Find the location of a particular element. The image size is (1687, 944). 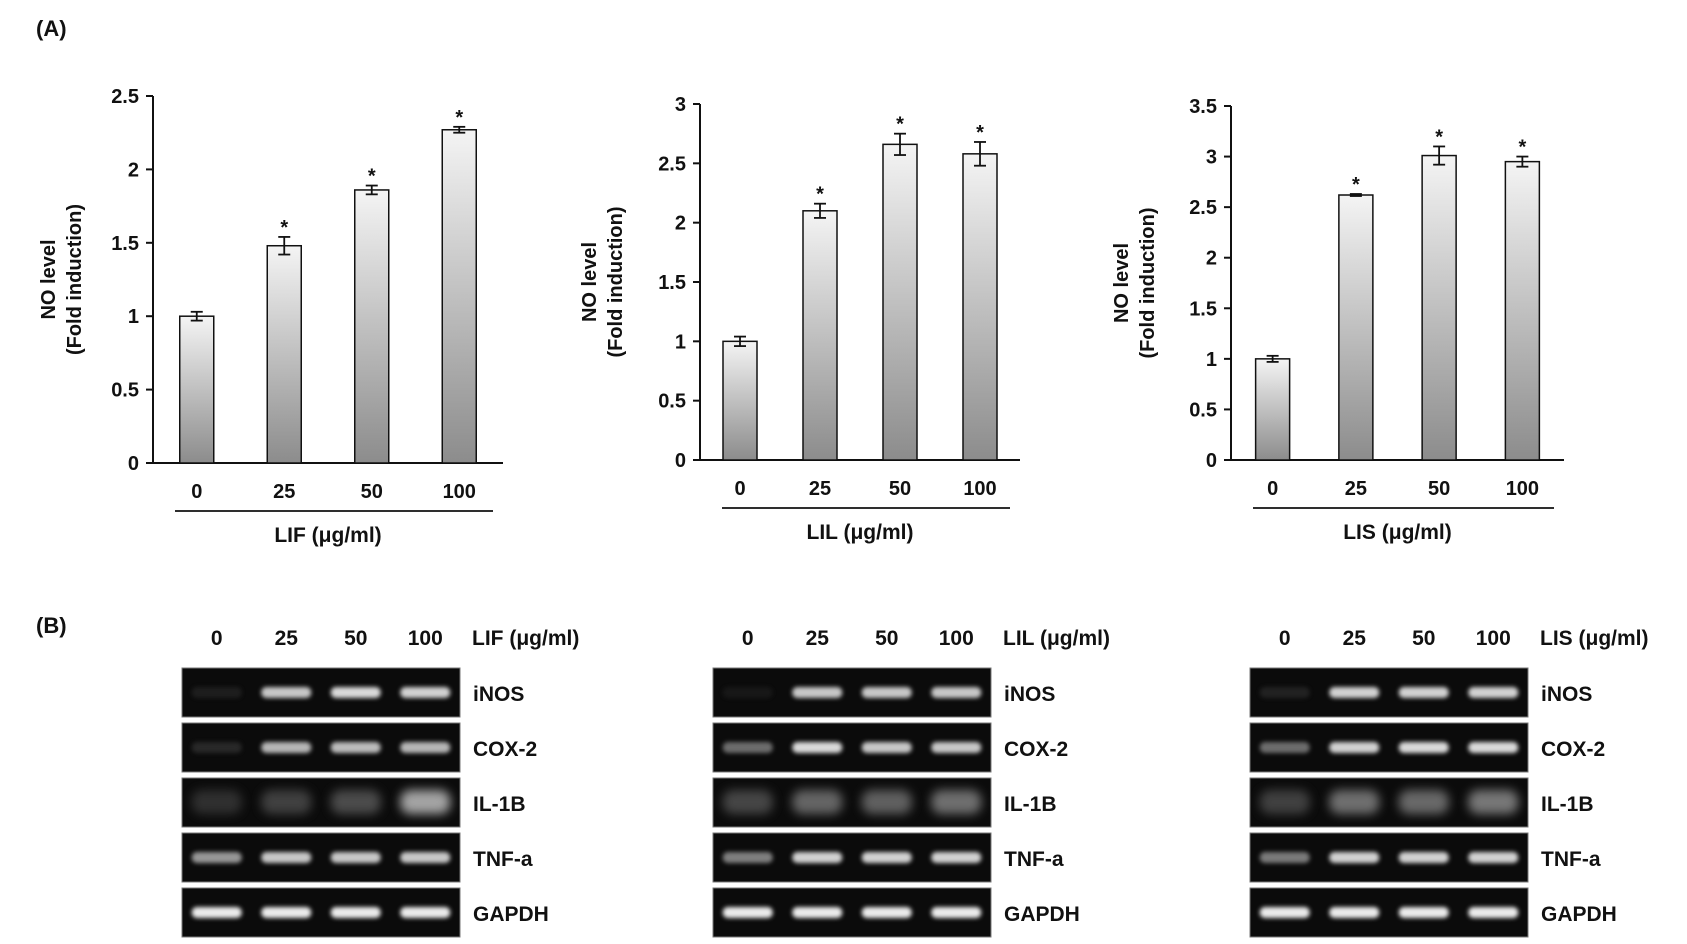

y-tick-label: 3 is located at coordinates (1211, 158).